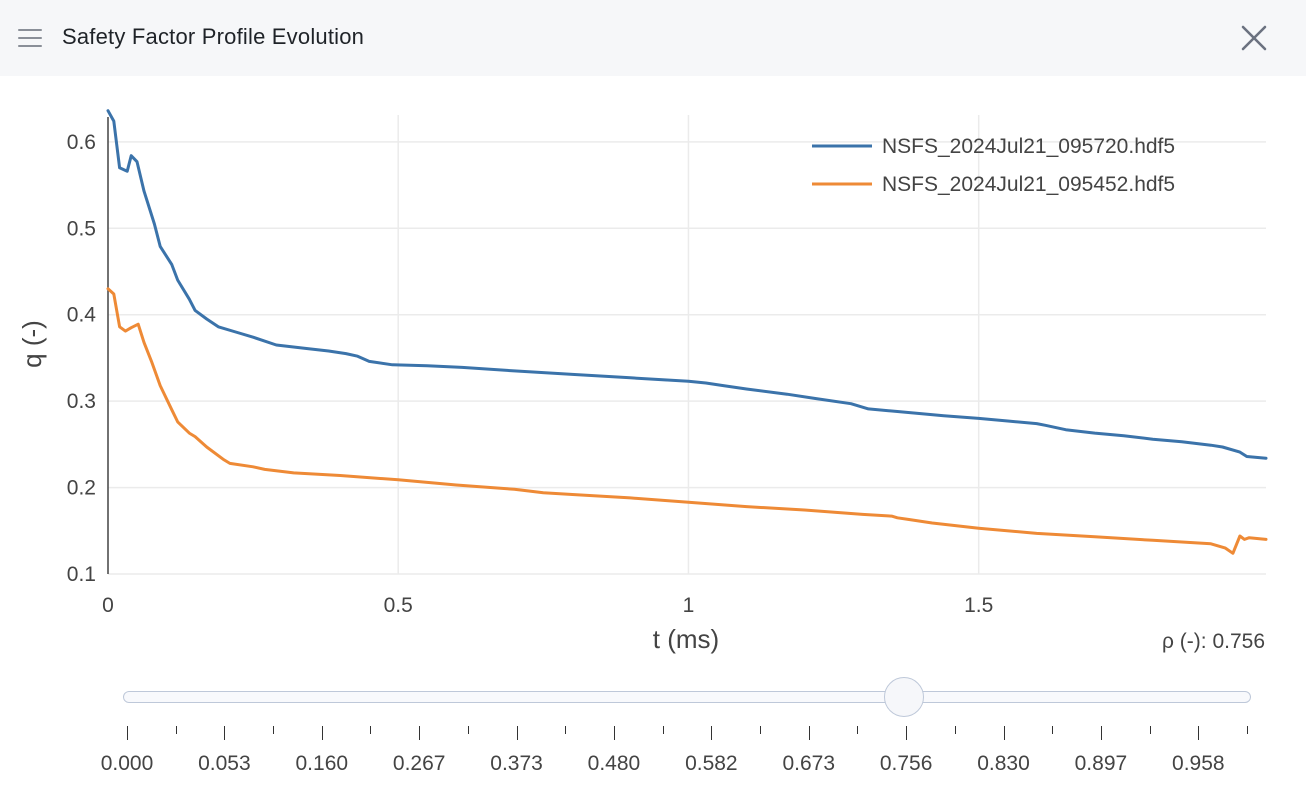 This screenshot has width=1306, height=810. Describe the element at coordinates (30, 38) in the screenshot. I see `hamburger-menu-icon` at that location.